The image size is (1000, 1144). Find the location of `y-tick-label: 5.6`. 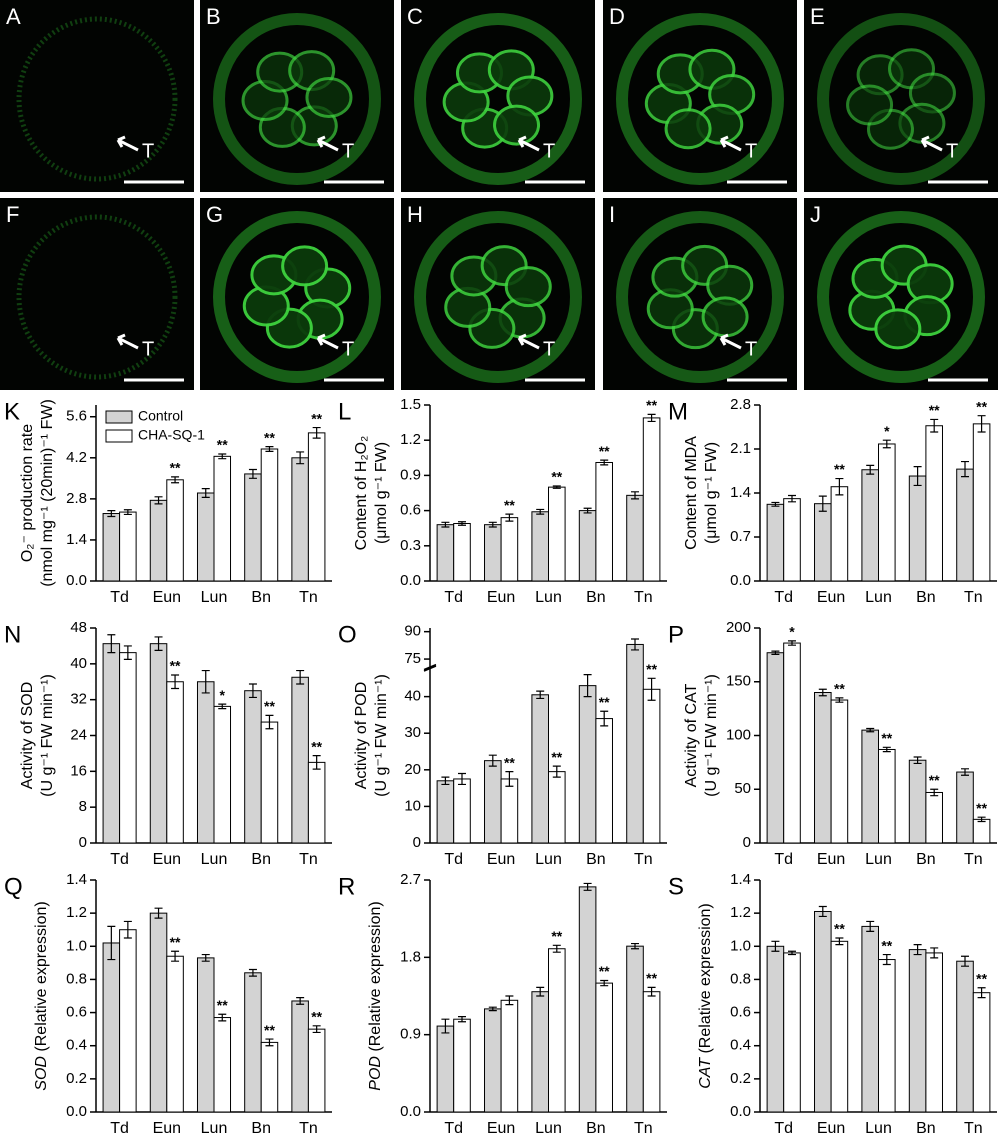

y-tick-label: 5.6 is located at coordinates (76, 416).